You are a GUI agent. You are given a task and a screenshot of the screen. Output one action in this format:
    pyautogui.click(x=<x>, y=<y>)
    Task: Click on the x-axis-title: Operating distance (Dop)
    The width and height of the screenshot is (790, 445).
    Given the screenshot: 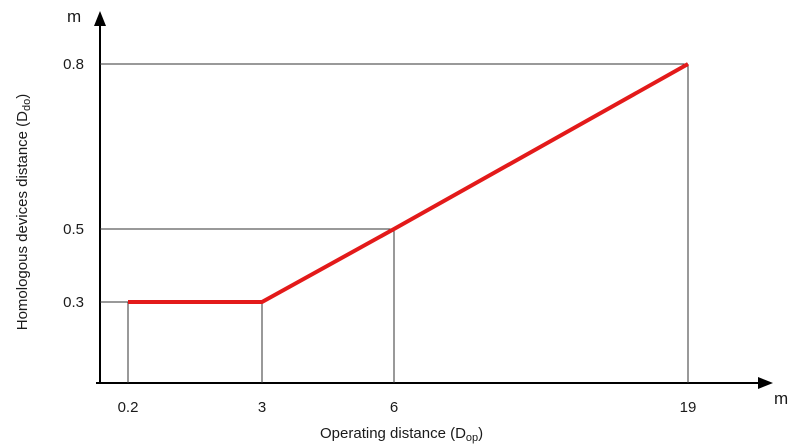 What is the action you would take?
    pyautogui.click(x=401, y=434)
    